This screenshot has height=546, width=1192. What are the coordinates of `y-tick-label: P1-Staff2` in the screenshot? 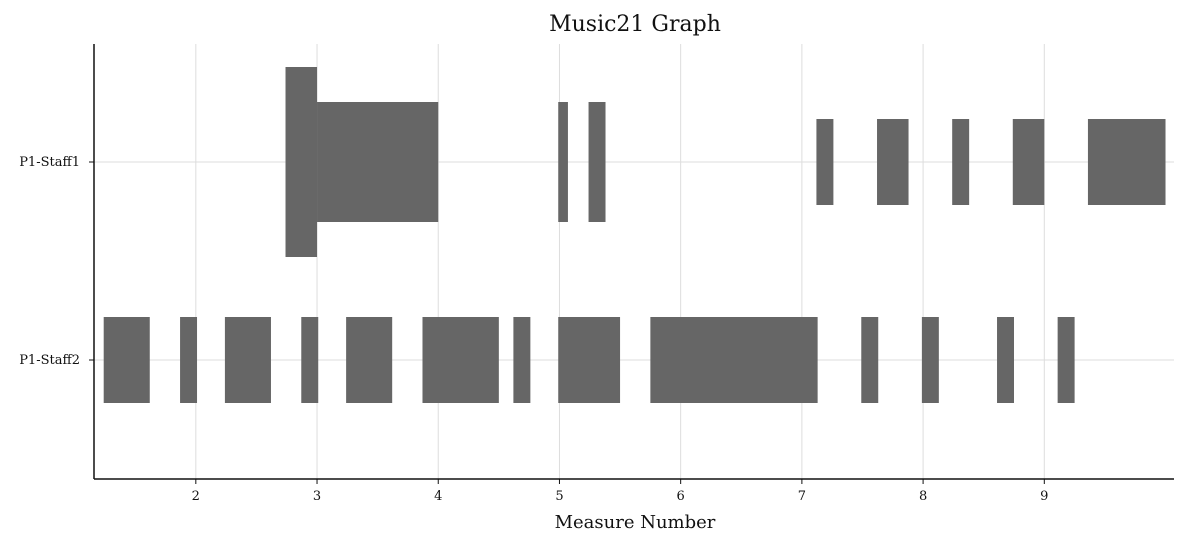 It's located at (49, 360).